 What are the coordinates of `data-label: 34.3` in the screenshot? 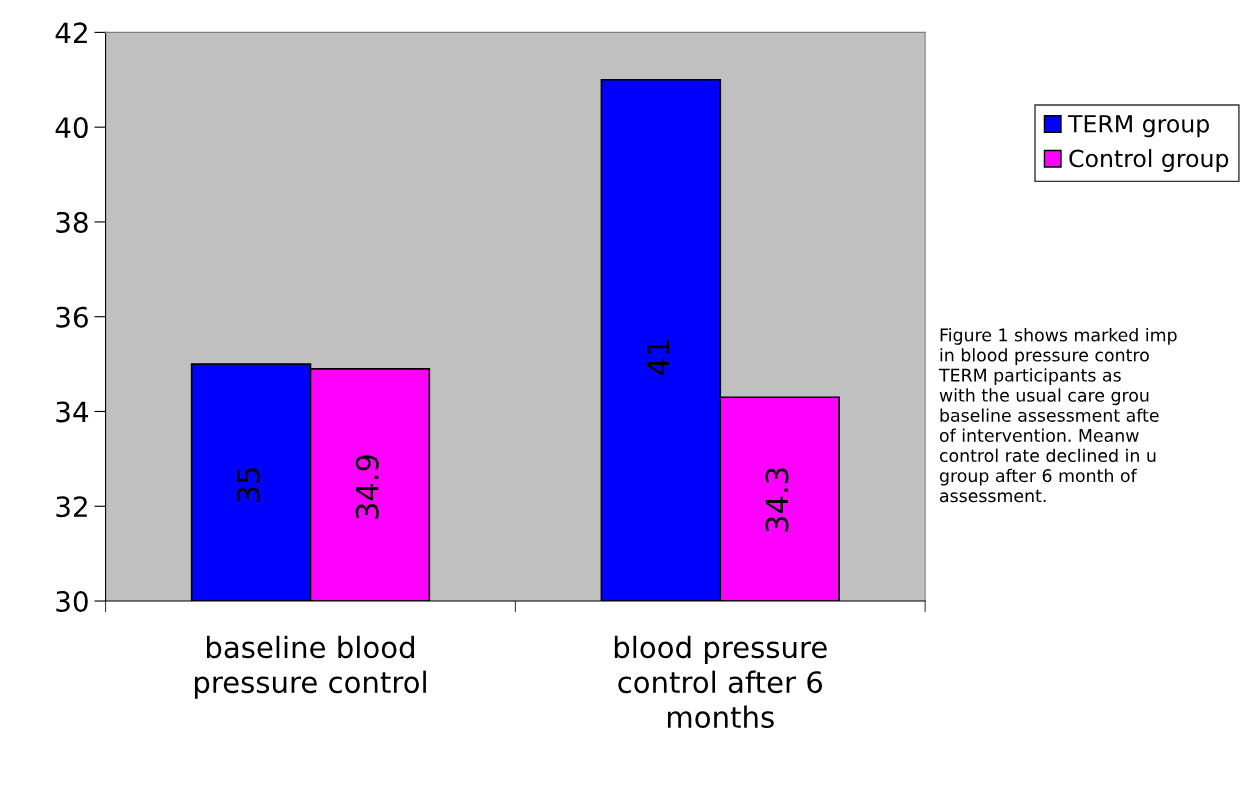 It's located at (777, 500).